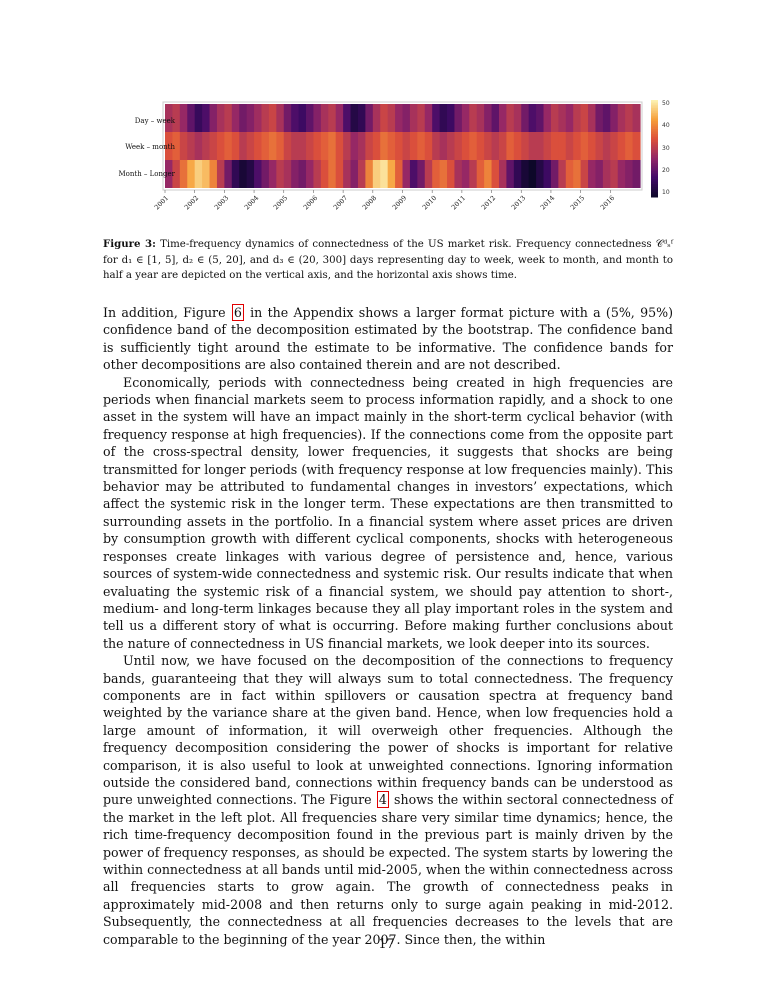 The image size is (773, 1000). What do you see at coordinates (666, 148) in the screenshot?
I see `colorbar-tick-label: 30` at bounding box center [666, 148].